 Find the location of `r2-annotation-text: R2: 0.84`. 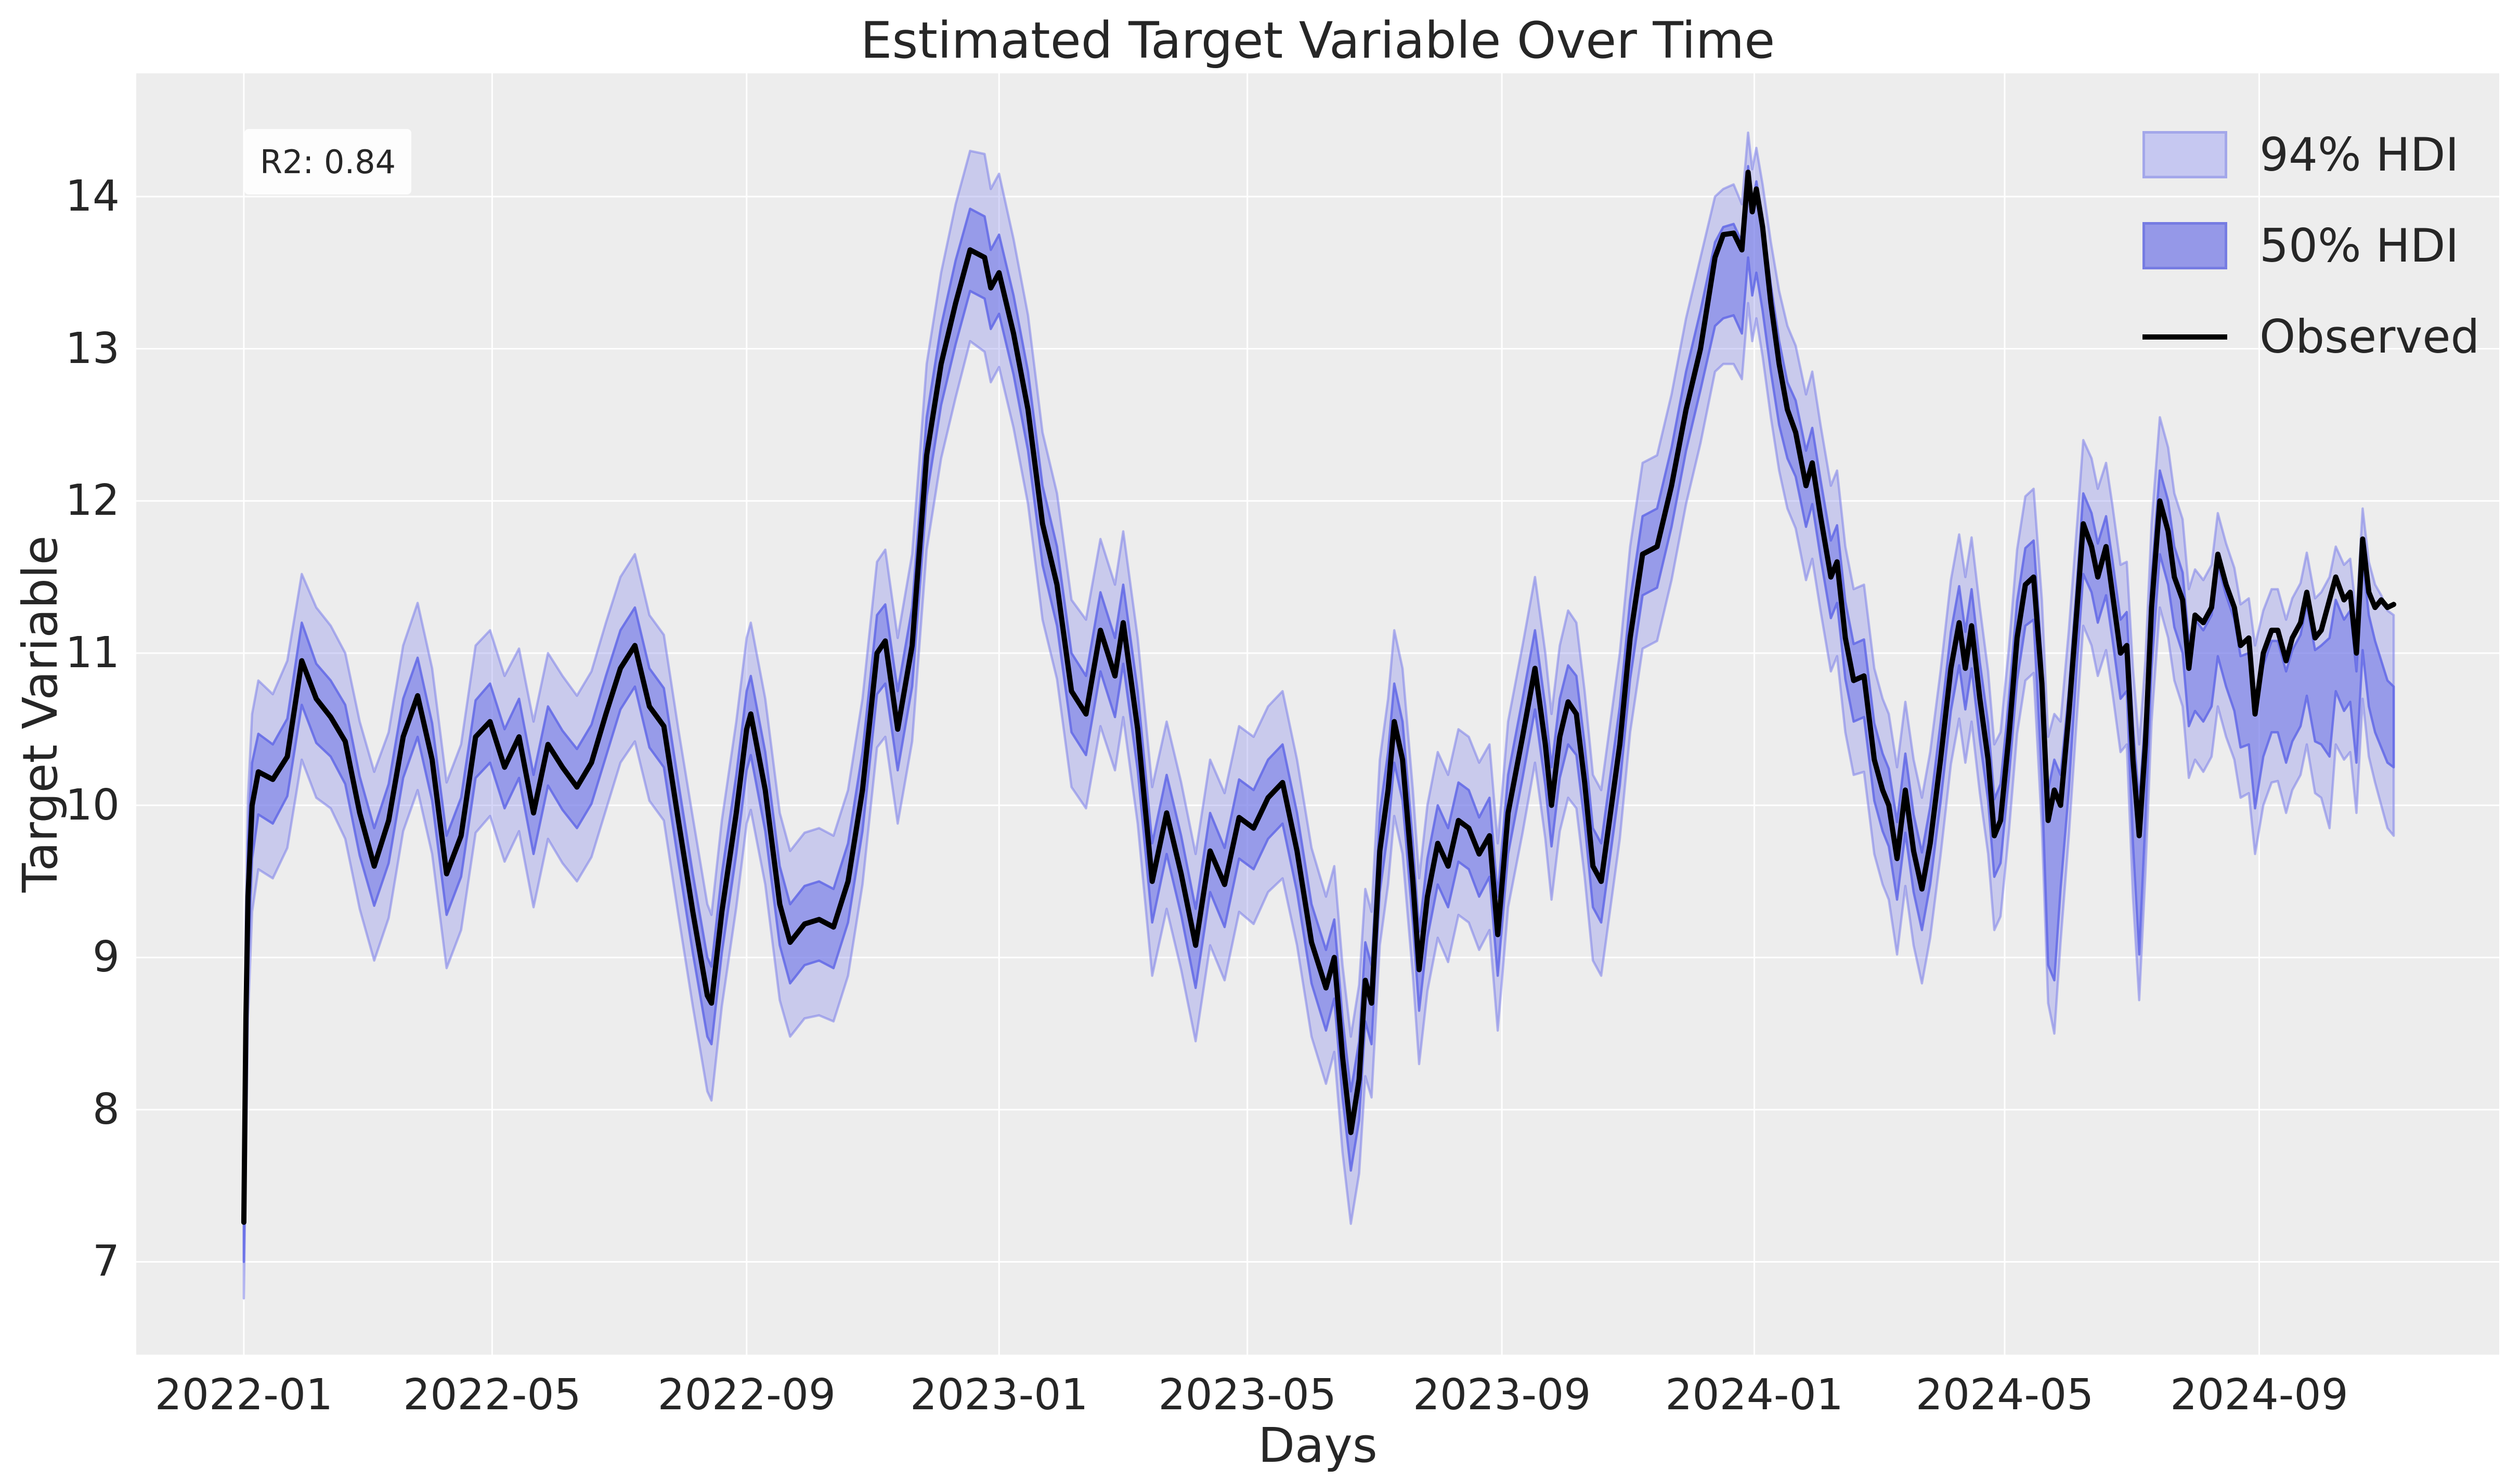

r2-annotation-text: R2: 0.84 is located at coordinates (327, 161).